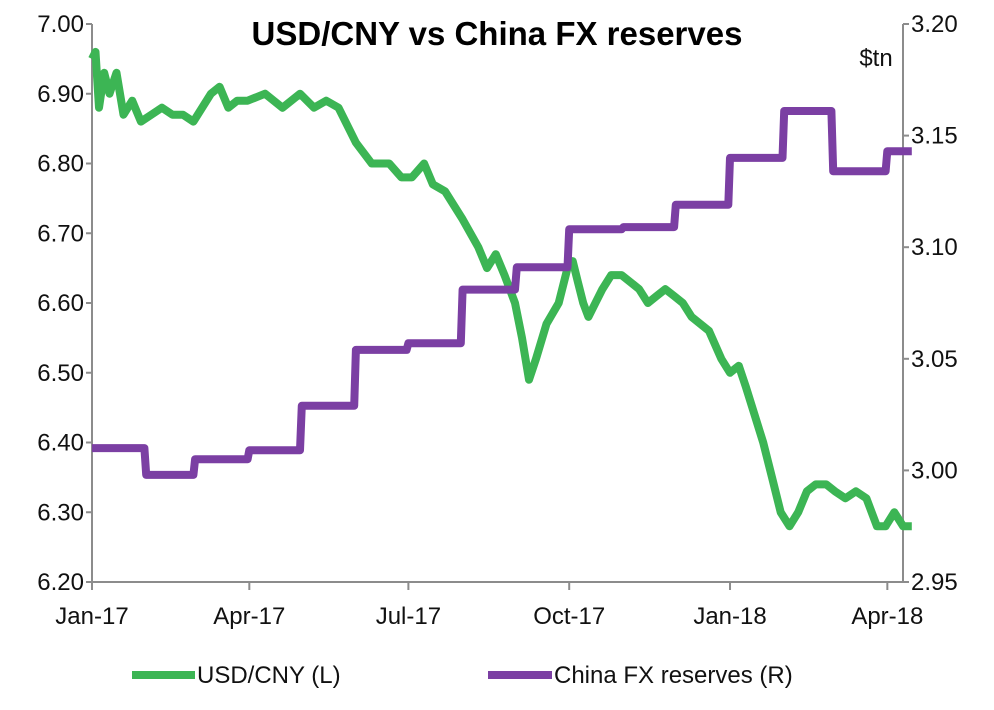 The width and height of the screenshot is (994, 710). I want to click on legend: USD/CNY (L) China FX reserves (R), so click(462, 675).